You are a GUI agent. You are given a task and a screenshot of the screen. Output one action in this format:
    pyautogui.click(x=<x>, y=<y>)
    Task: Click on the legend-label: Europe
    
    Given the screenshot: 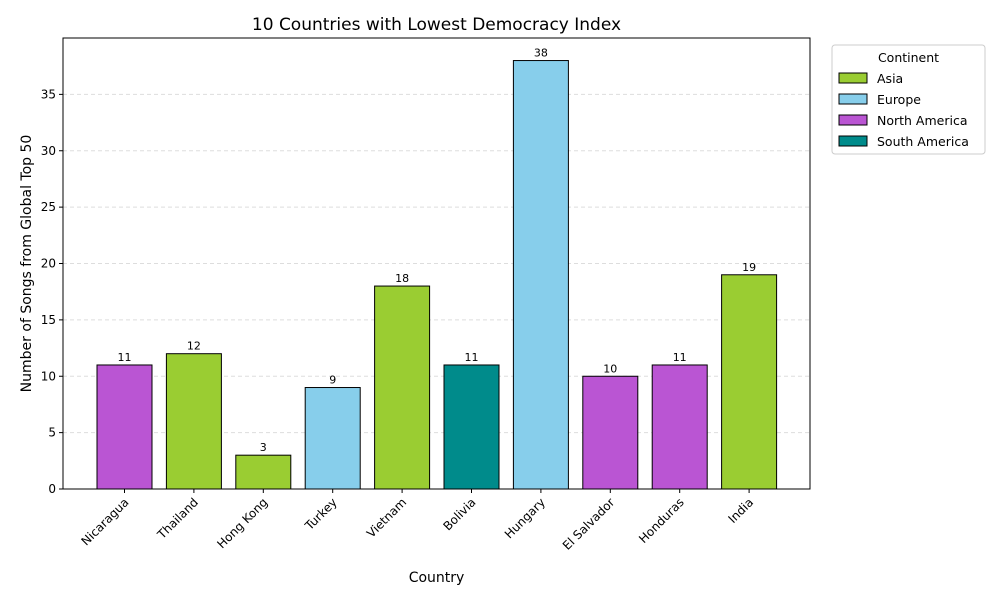 What is the action you would take?
    pyautogui.click(x=899, y=99)
    